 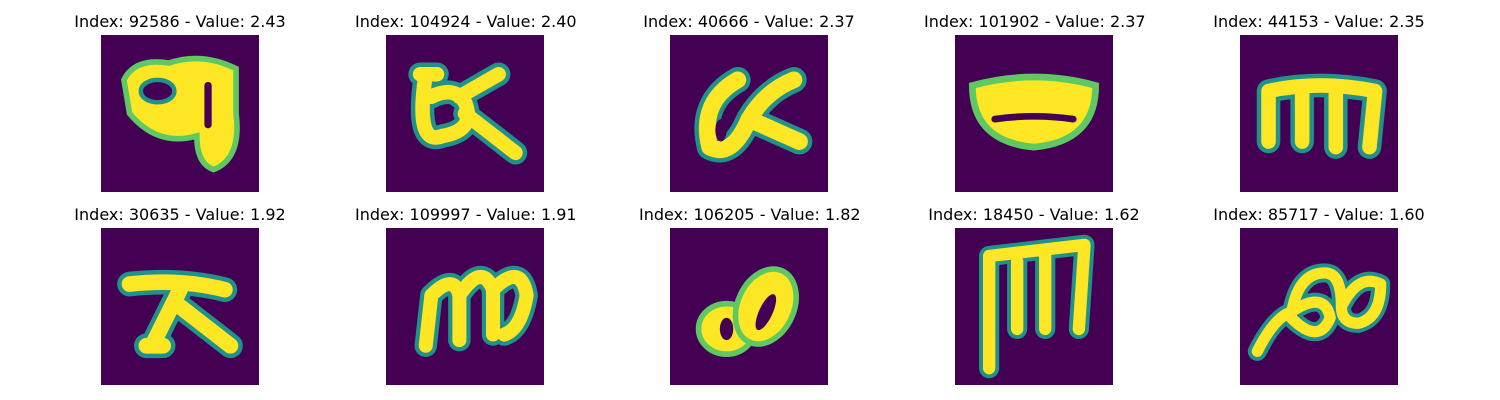 I want to click on glyph-i-icon, so click(x=1034, y=306).